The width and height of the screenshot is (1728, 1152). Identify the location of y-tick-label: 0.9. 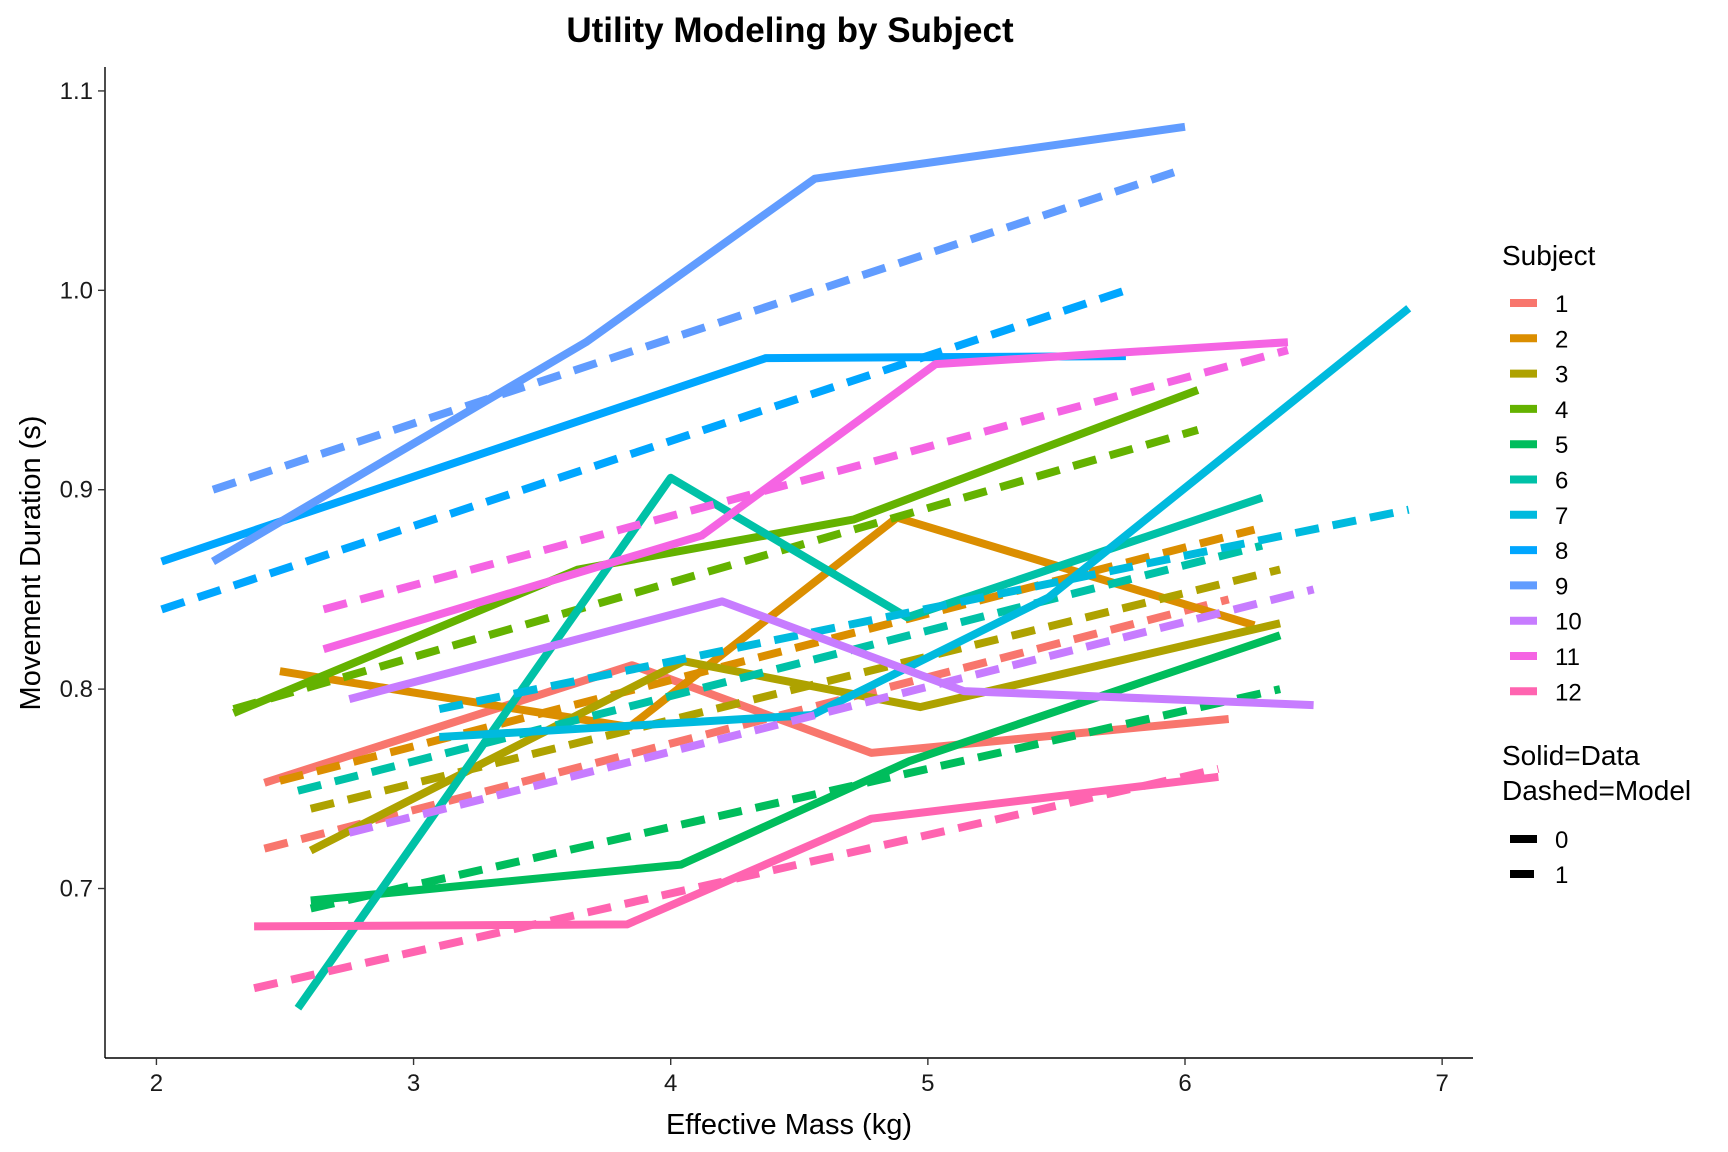
(76, 490).